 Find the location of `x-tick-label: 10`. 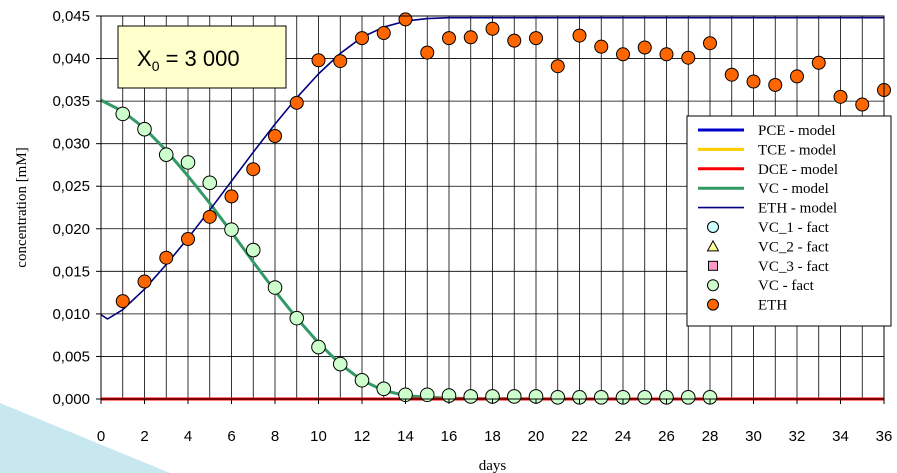

x-tick-label: 10 is located at coordinates (318, 436).